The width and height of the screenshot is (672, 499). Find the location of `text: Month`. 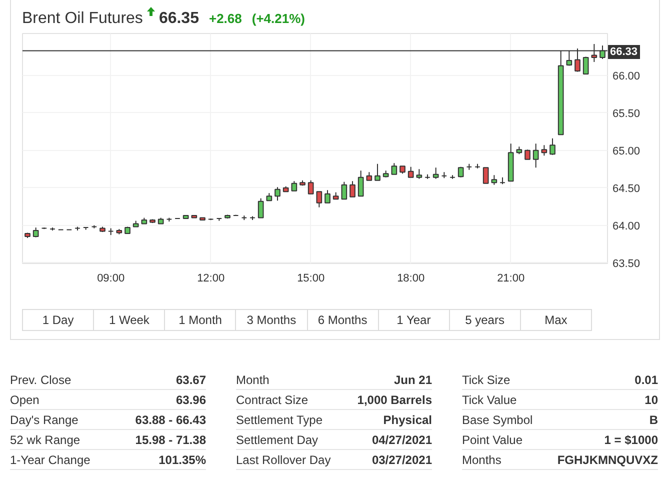

text: Month is located at coordinates (253, 380).